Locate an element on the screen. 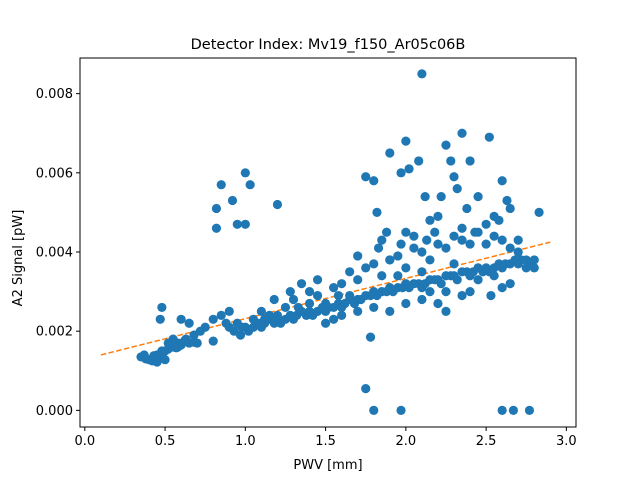 This screenshot has height=480, width=640. y-tick-label: 0.002 is located at coordinates (54, 332).